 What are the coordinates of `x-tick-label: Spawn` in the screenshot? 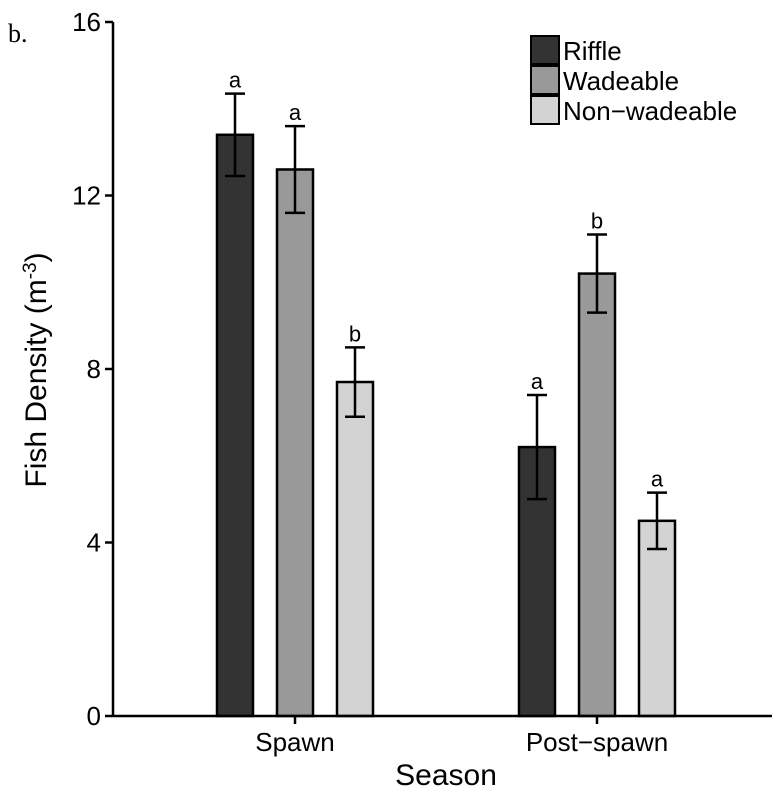 It's located at (295, 742).